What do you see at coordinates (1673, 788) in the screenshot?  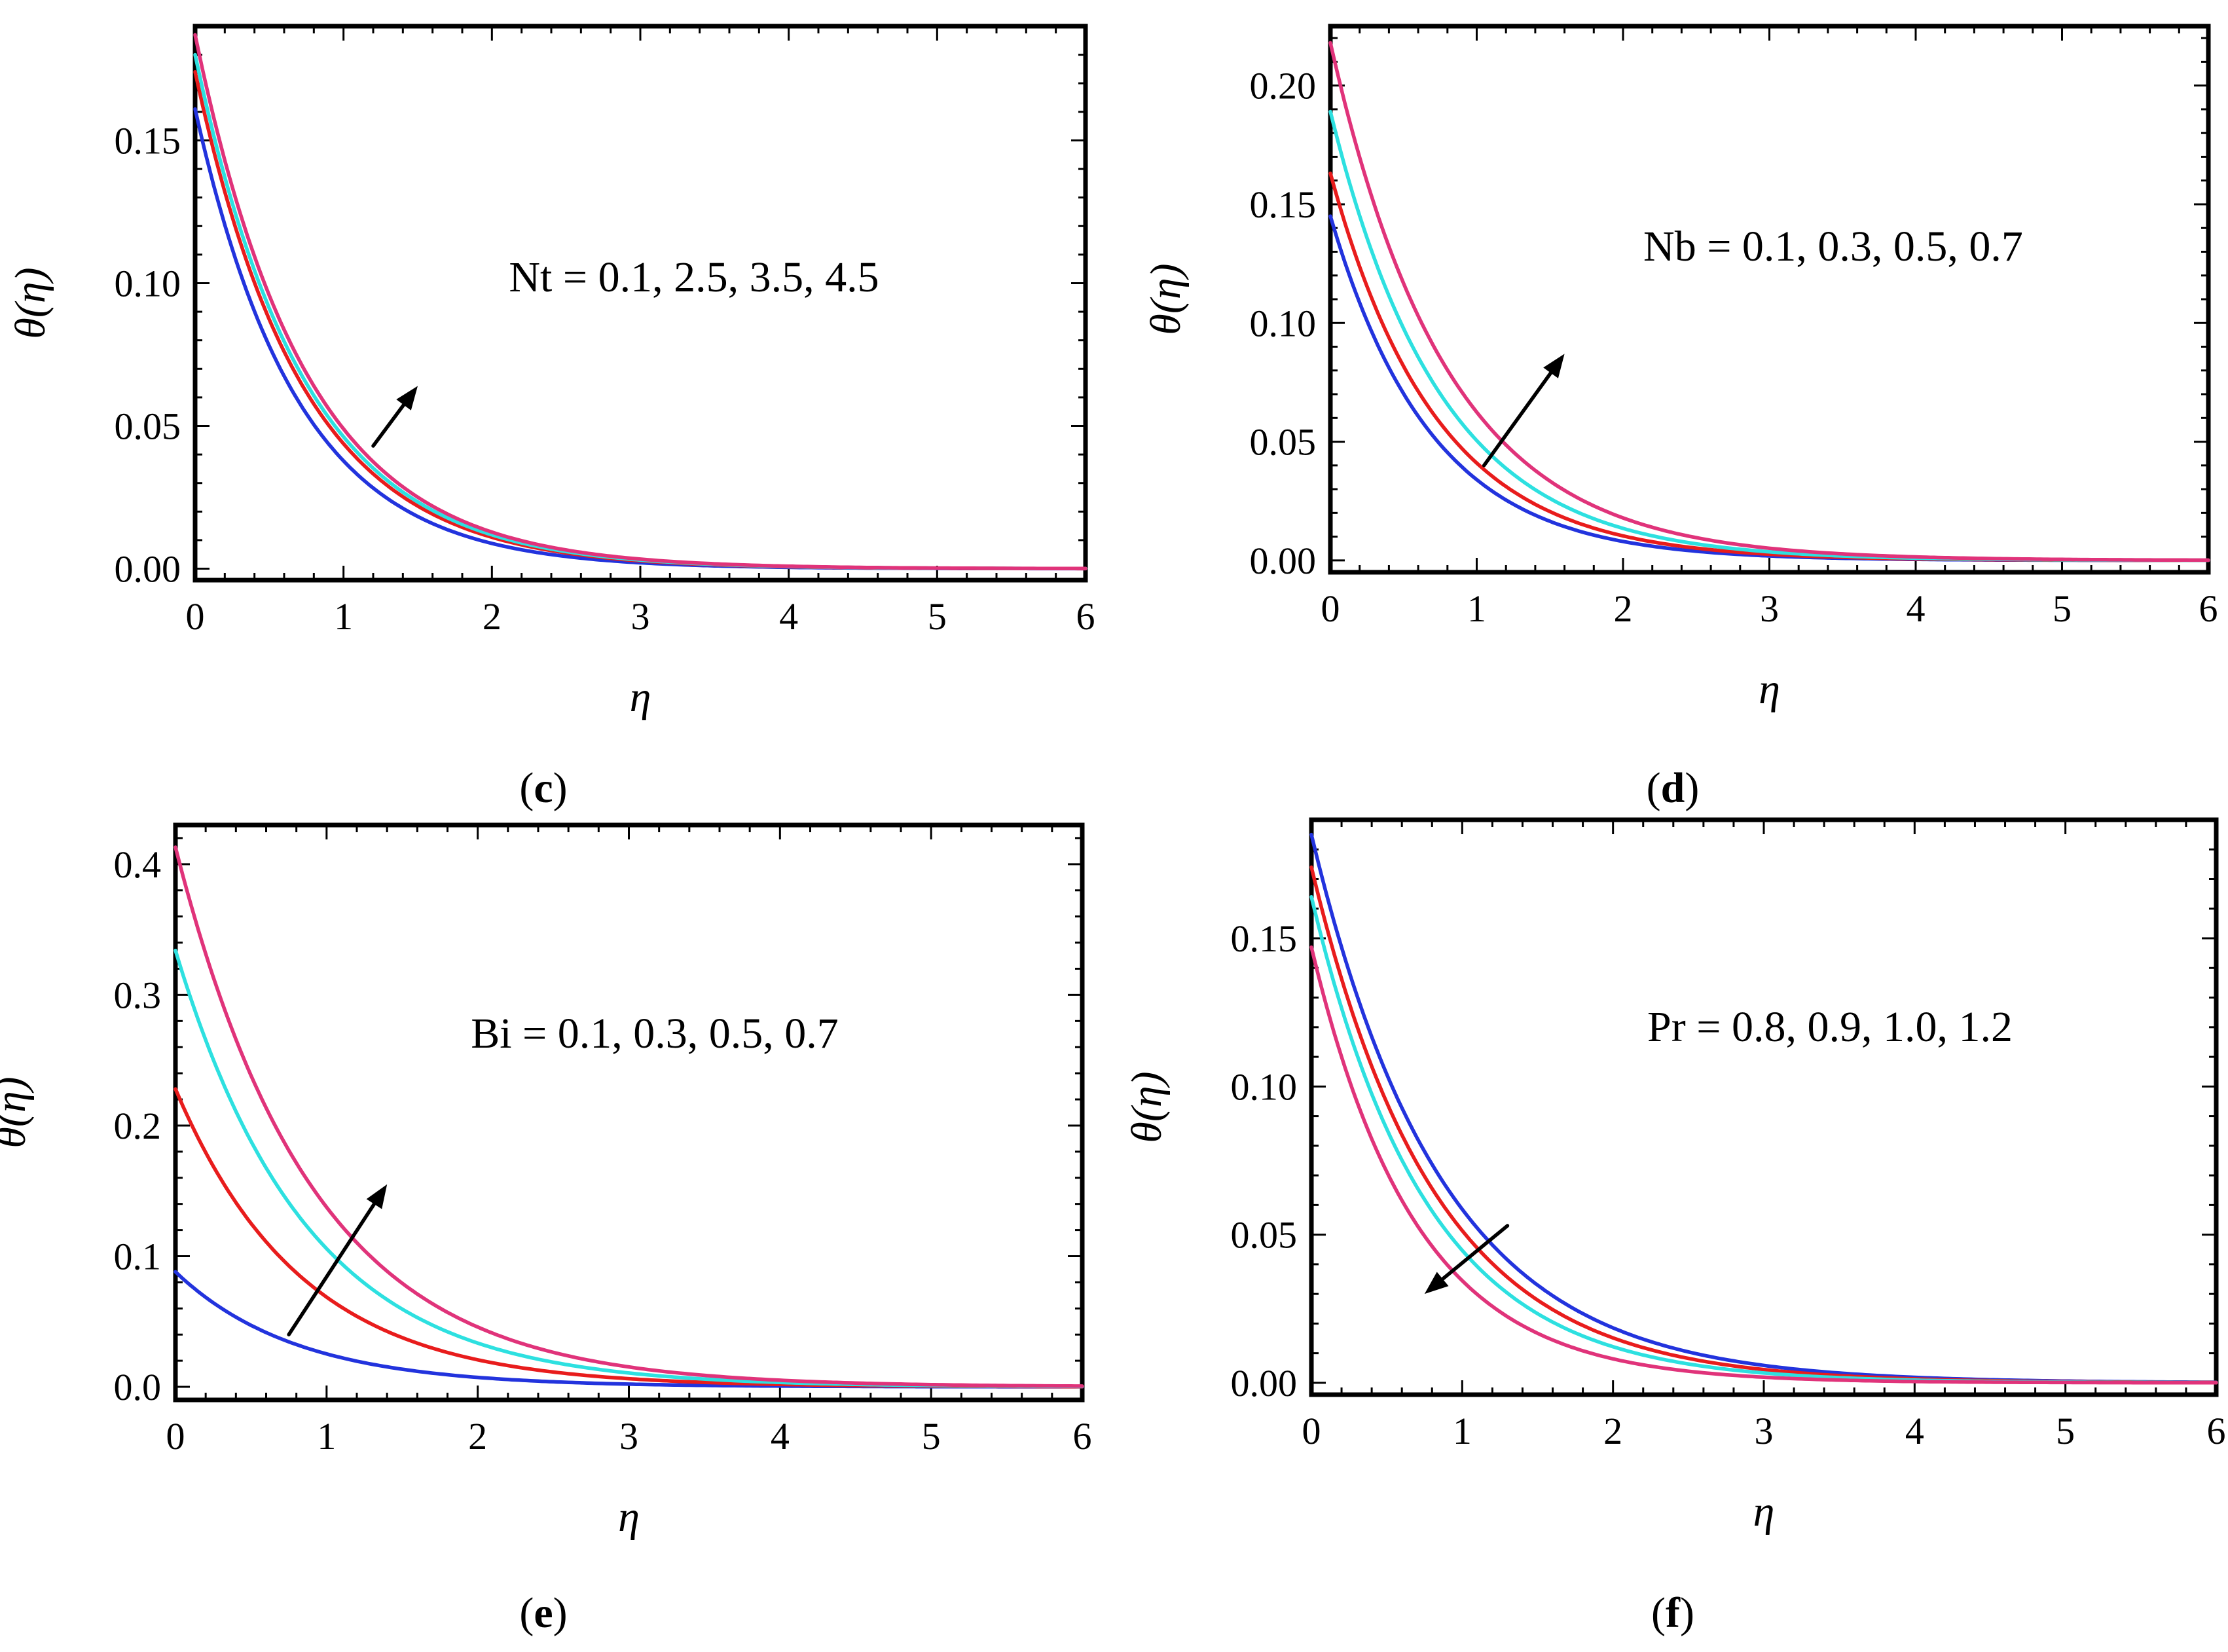 I see `panel-caption: (d)` at bounding box center [1673, 788].